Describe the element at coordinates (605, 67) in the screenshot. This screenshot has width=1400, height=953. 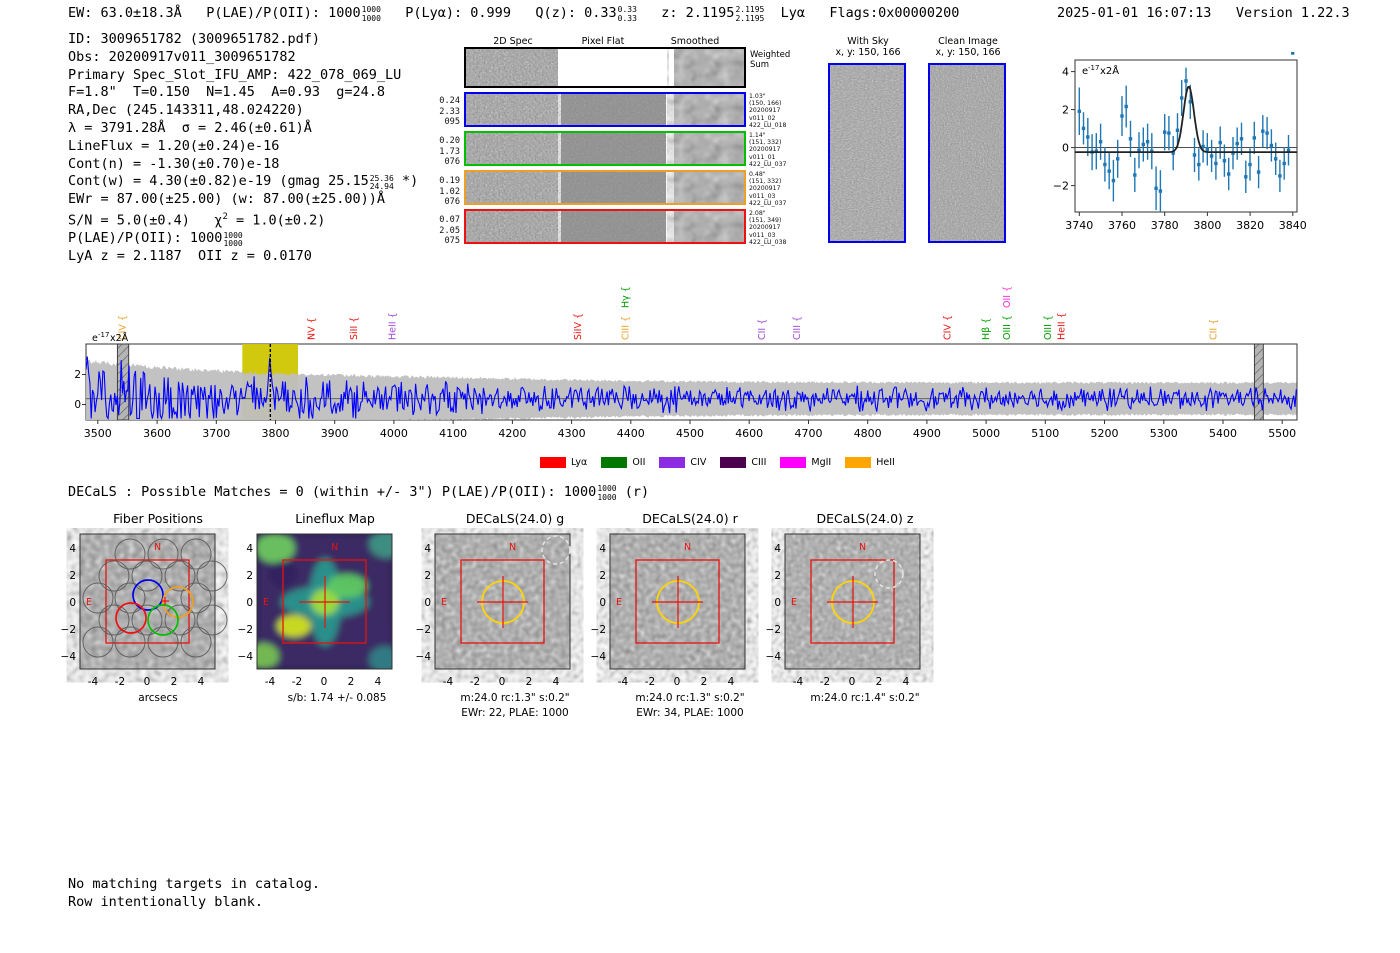
I see `weighted-sum-row` at that location.